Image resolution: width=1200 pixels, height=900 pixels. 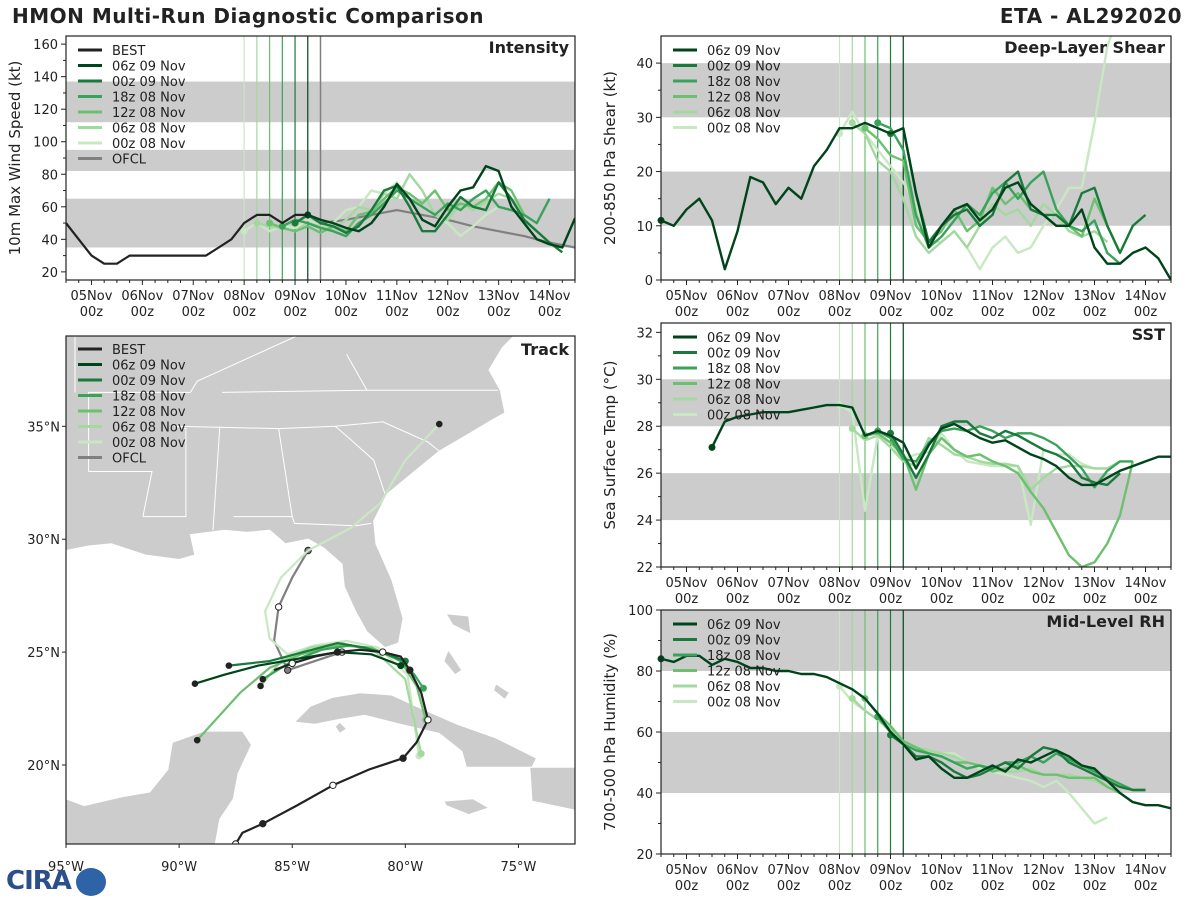 What do you see at coordinates (43, 540) in the screenshot?
I see `lat-tick-label: 30°N` at bounding box center [43, 540].